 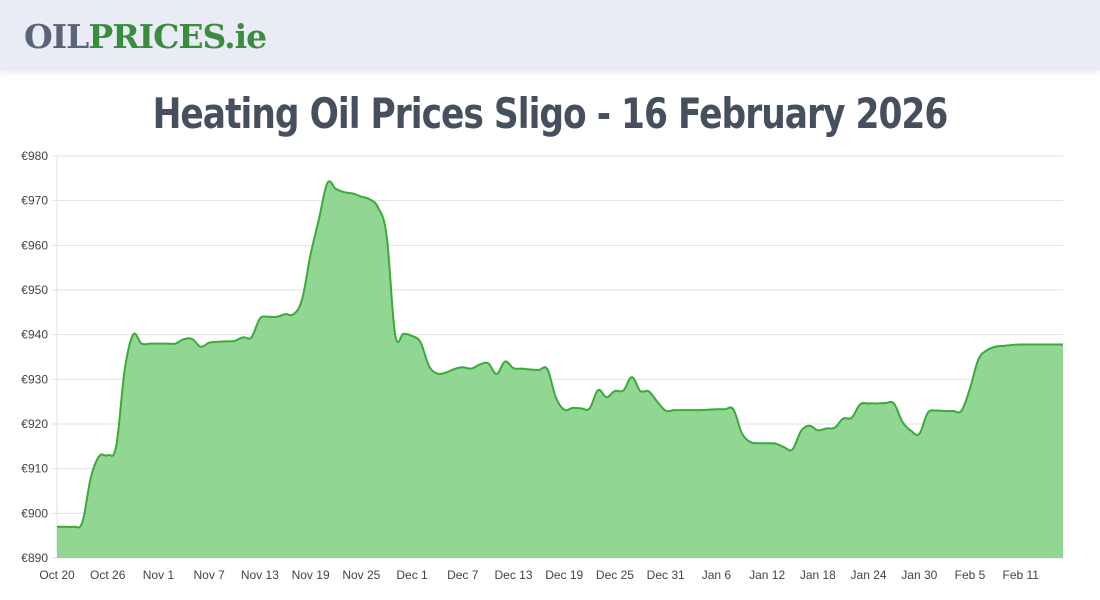 What do you see at coordinates (970, 575) in the screenshot?
I see `x-tick-label: Feb 5` at bounding box center [970, 575].